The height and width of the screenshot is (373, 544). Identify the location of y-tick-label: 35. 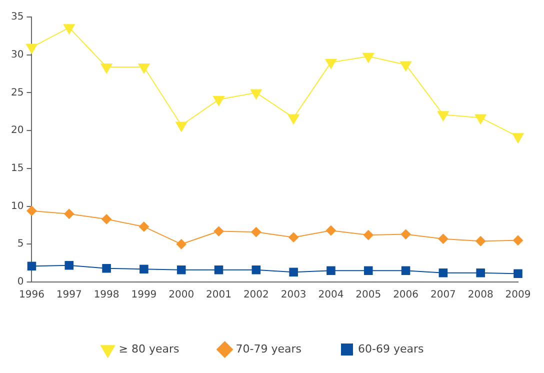
(17, 17).